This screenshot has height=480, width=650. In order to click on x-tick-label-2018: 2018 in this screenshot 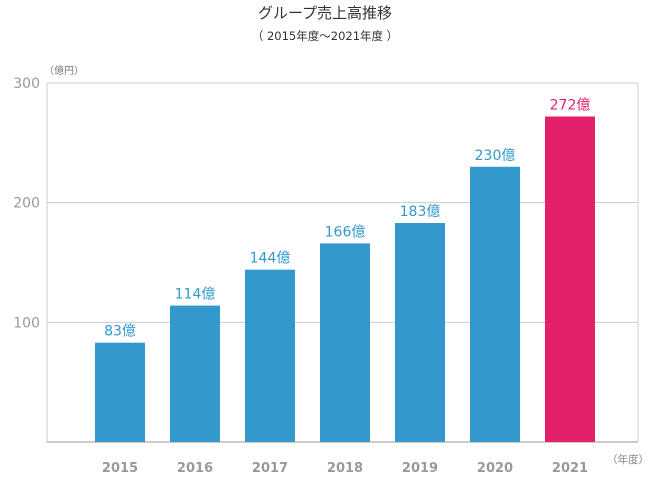, I will do `click(345, 468)`.